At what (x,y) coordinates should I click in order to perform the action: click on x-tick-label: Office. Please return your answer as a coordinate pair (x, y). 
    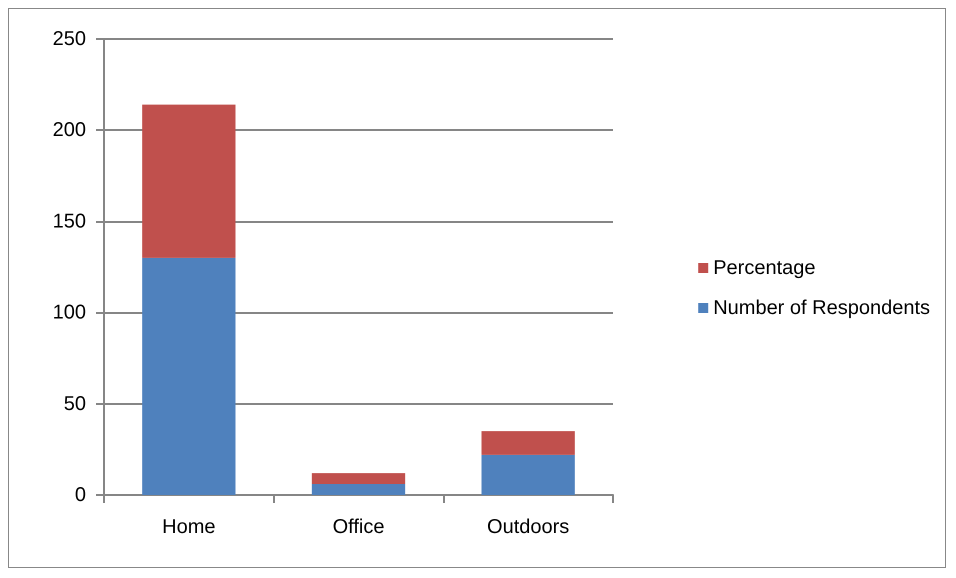
    Looking at the image, I should click on (358, 527).